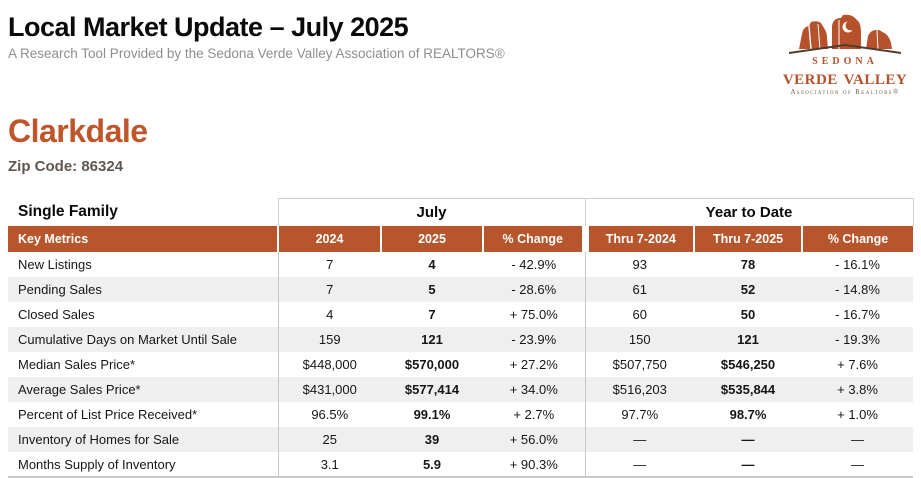  Describe the element at coordinates (845, 77) in the screenshot. I see `logo-text-verde-valley: verde valley` at that location.